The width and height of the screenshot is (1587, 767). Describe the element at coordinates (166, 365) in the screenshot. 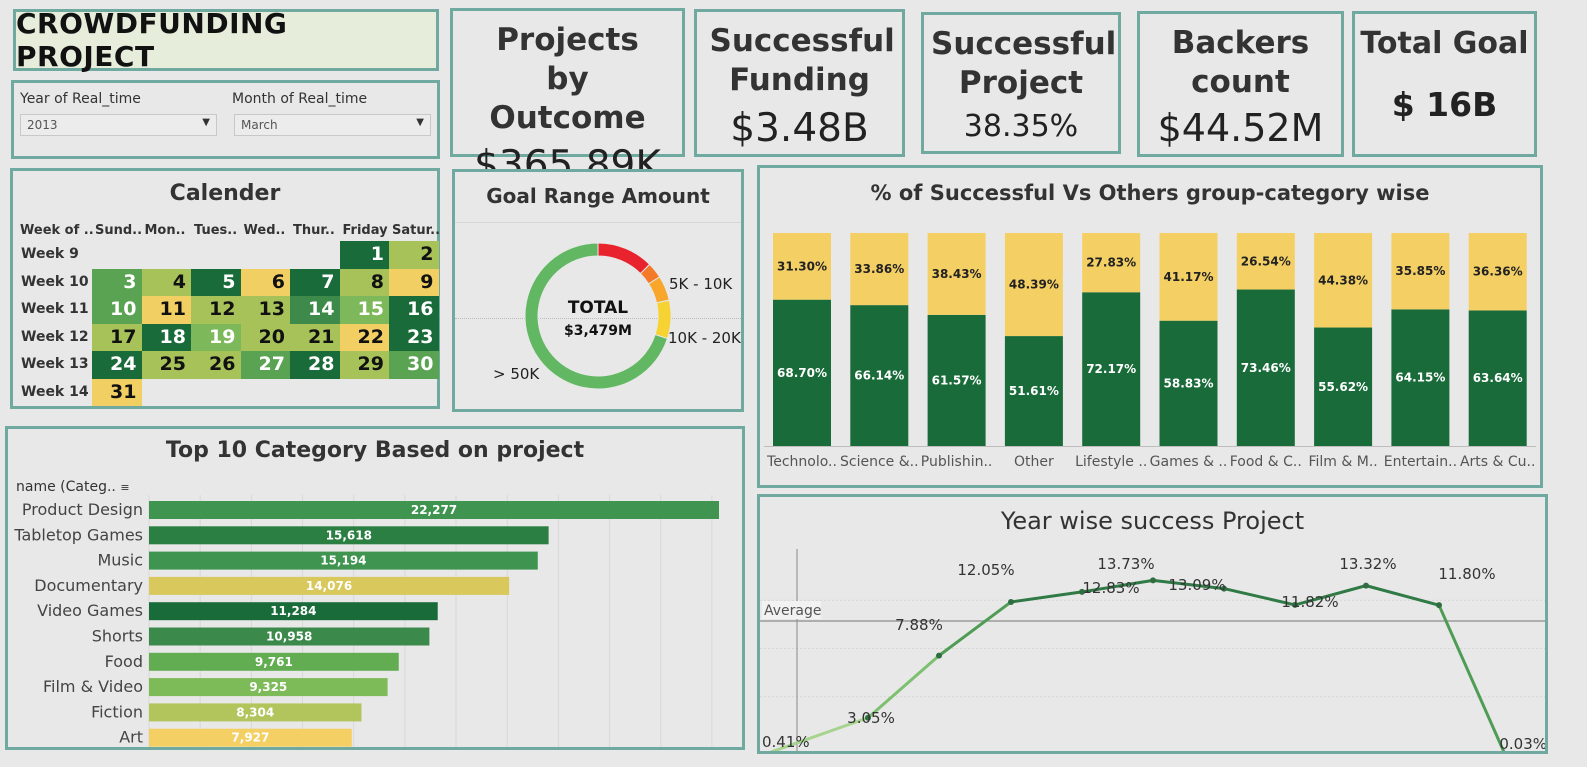

I see `calendar-day-cell: 25` at that location.